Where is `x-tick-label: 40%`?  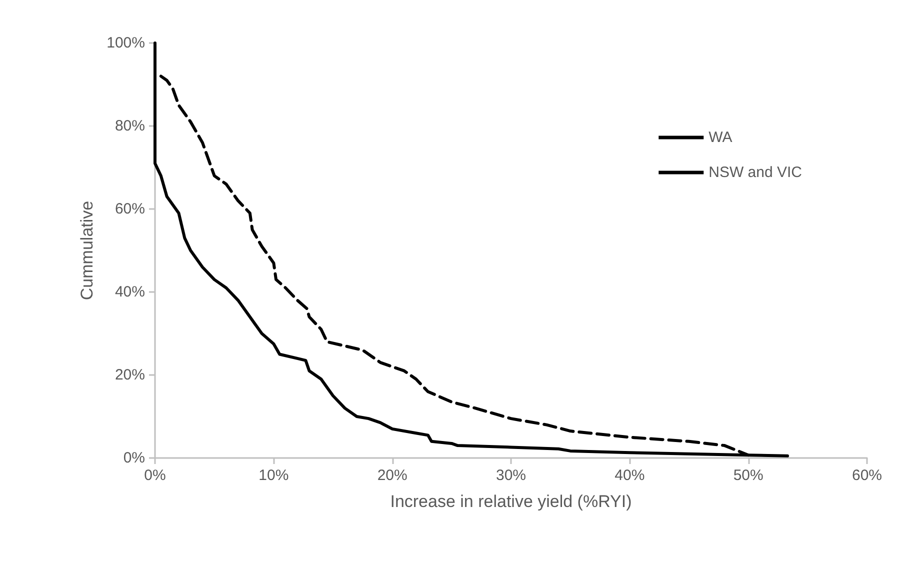 x-tick-label: 40% is located at coordinates (629, 475).